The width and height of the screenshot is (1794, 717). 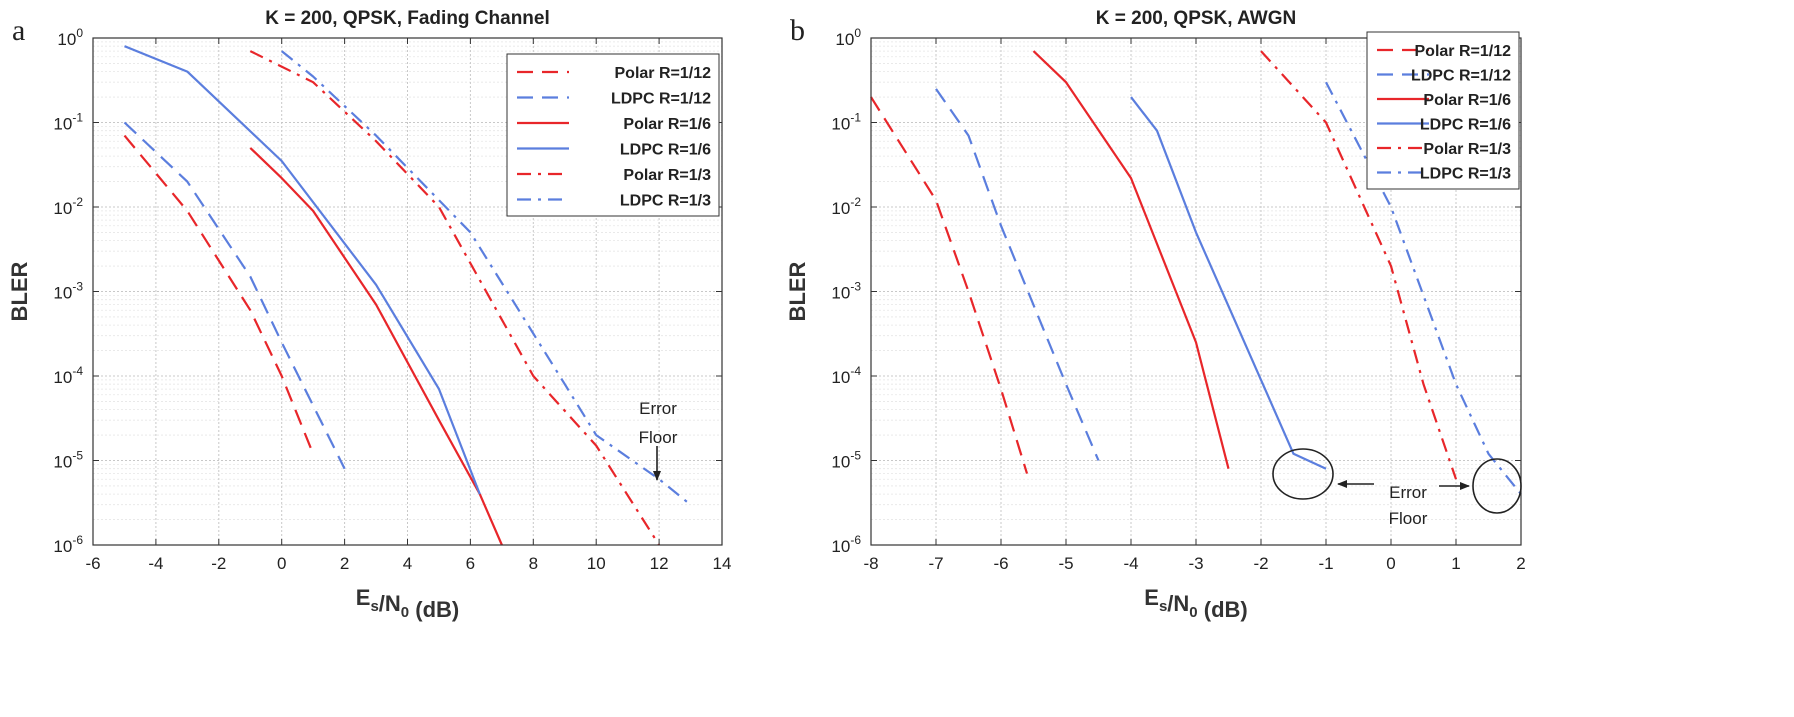 I want to click on x-tick-label: 8, so click(x=533, y=563).